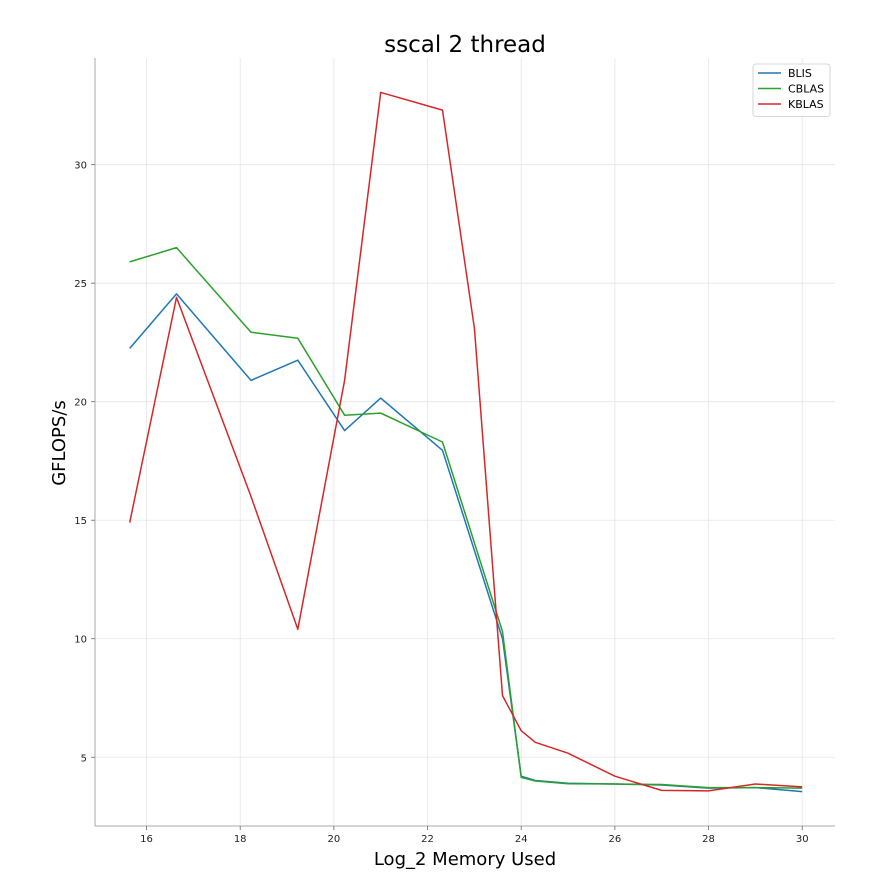 This screenshot has height=896, width=889. Describe the element at coordinates (708, 839) in the screenshot. I see `x-tick-label: 28` at that location.